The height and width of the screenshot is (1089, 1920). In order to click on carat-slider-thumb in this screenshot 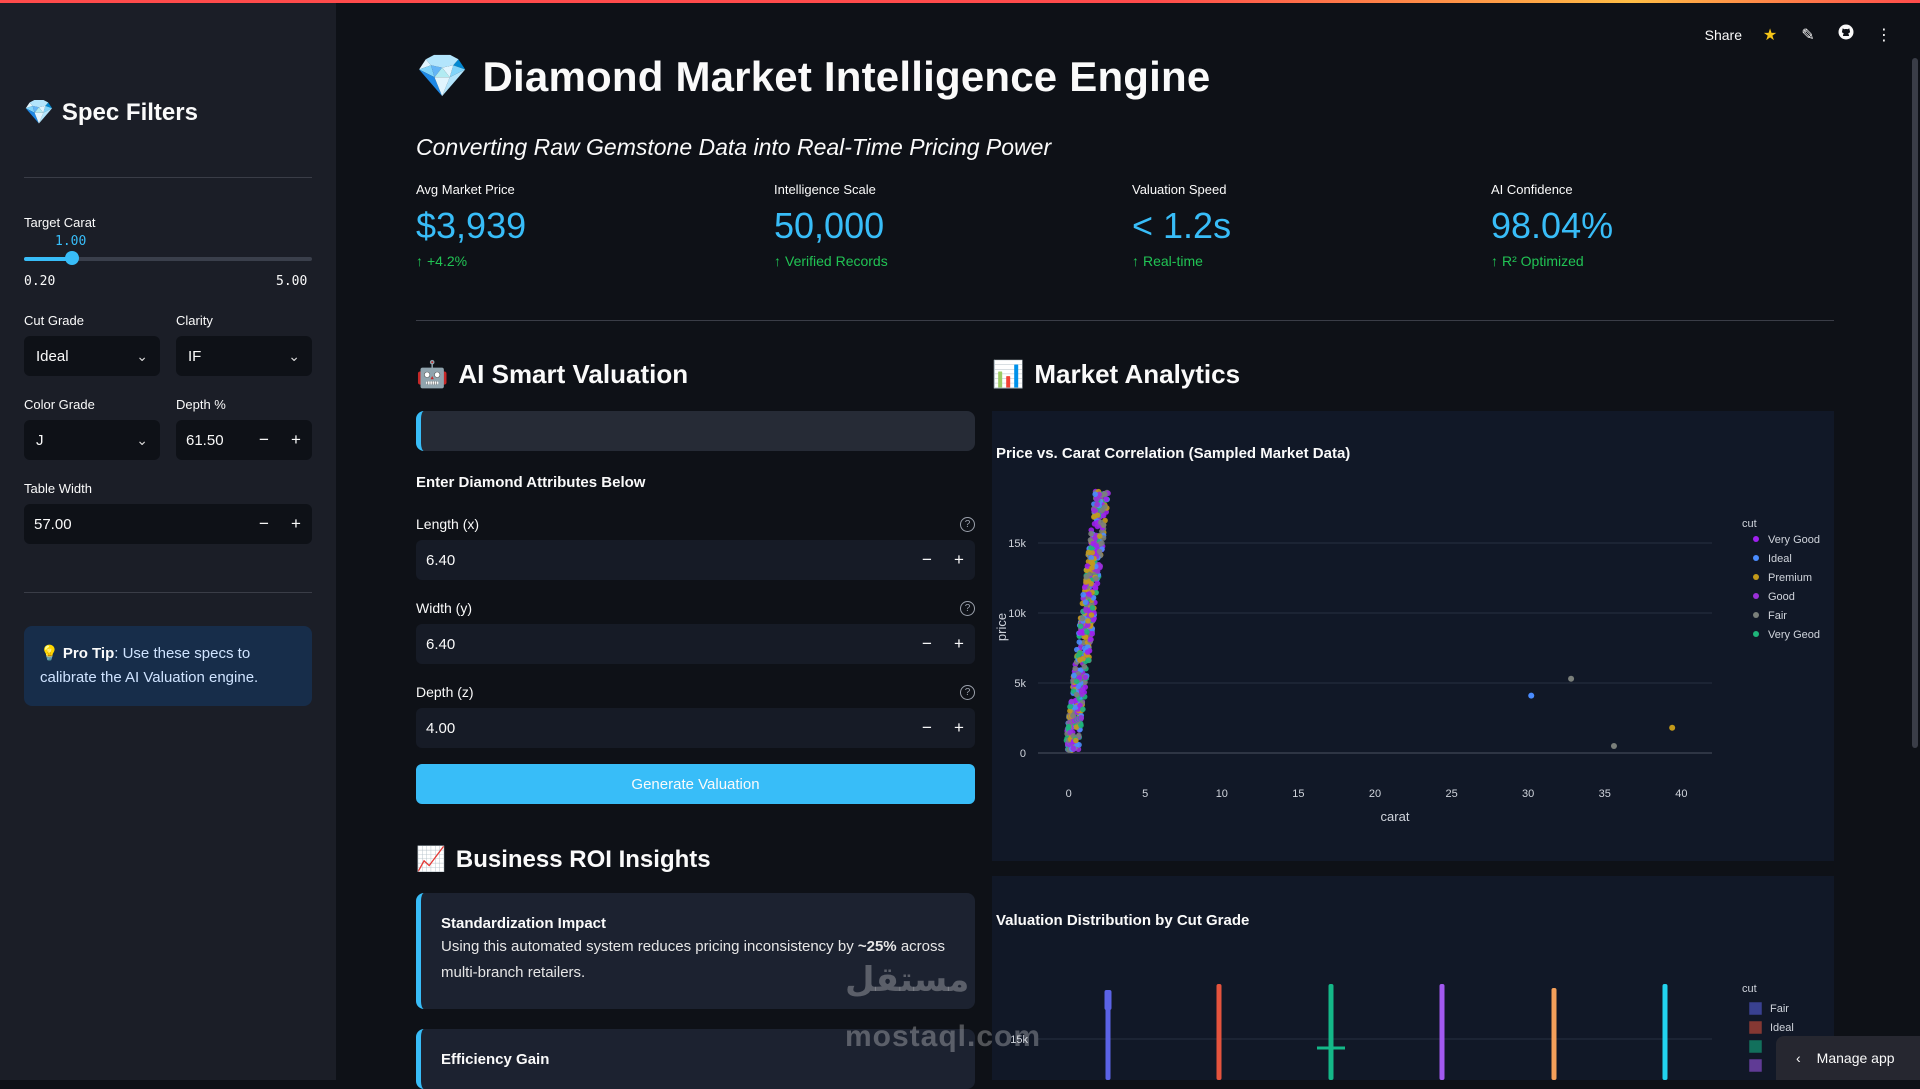, I will do `click(72, 258)`.